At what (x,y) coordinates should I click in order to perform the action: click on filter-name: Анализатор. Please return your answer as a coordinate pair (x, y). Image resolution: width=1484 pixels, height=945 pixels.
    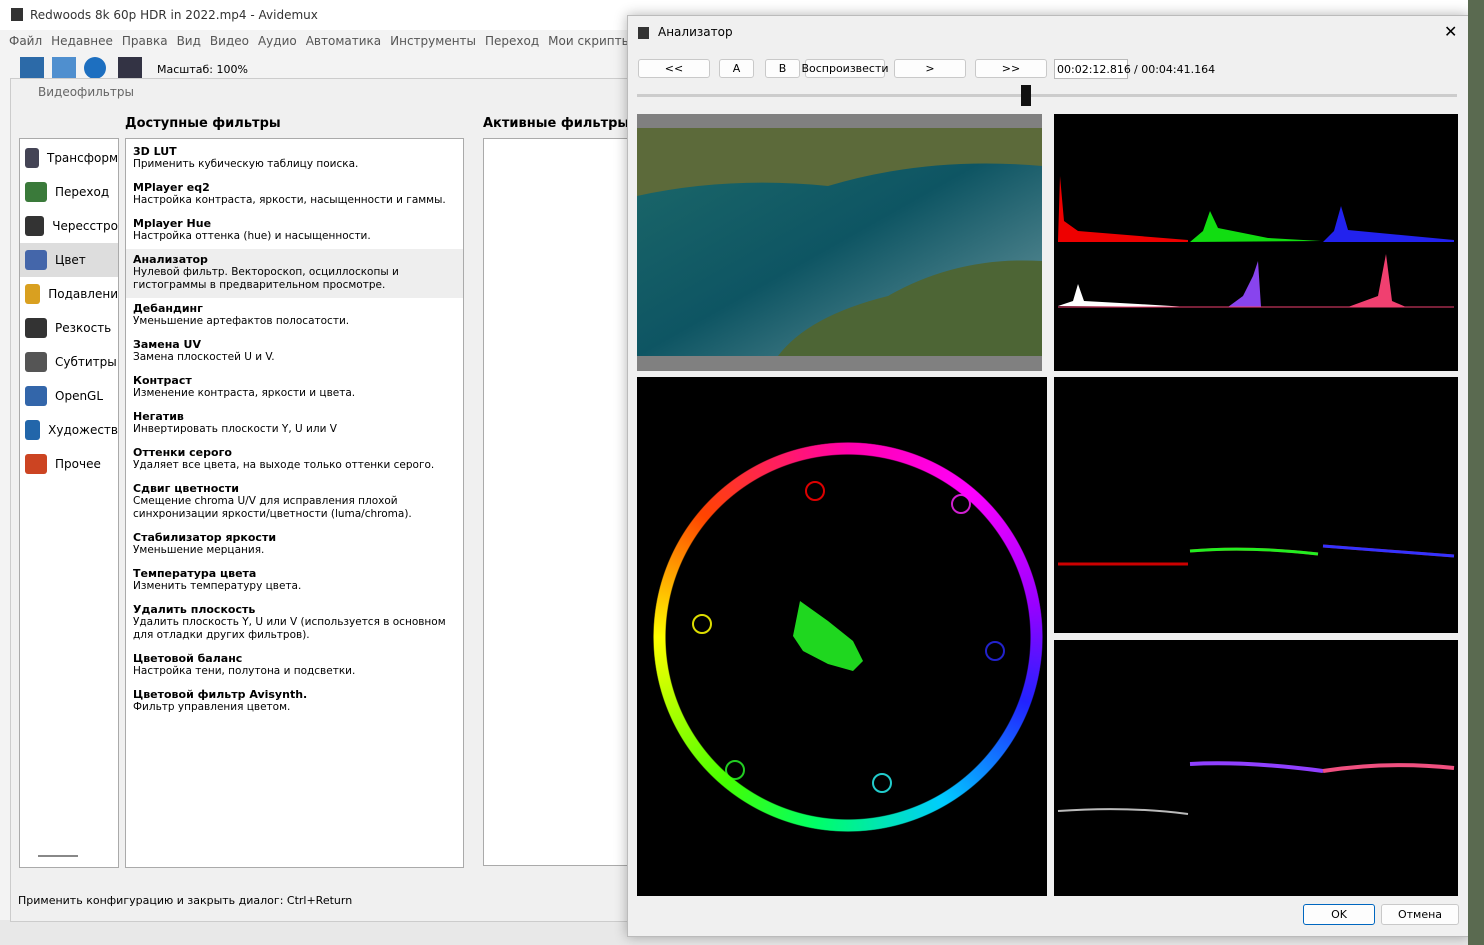
    Looking at the image, I should click on (170, 259).